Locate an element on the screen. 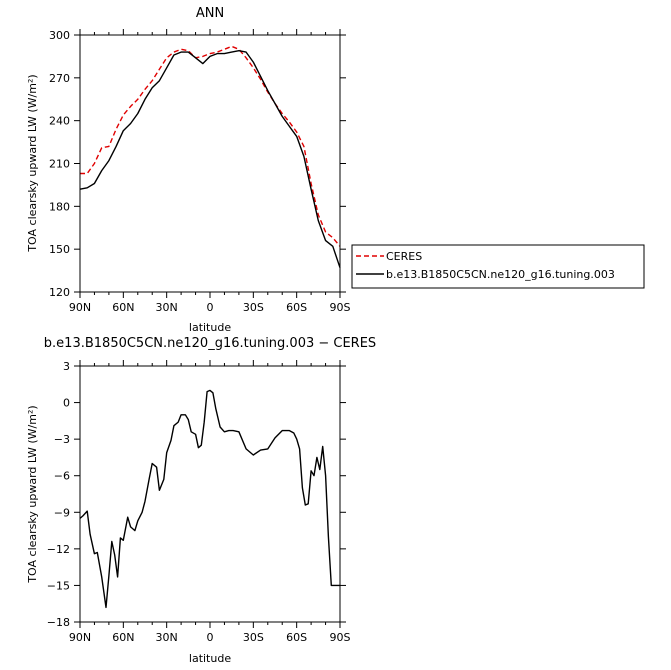 Image resolution: width=671 pixels, height=670 pixels. top-x-tick-label: 90S is located at coordinates (340, 307).